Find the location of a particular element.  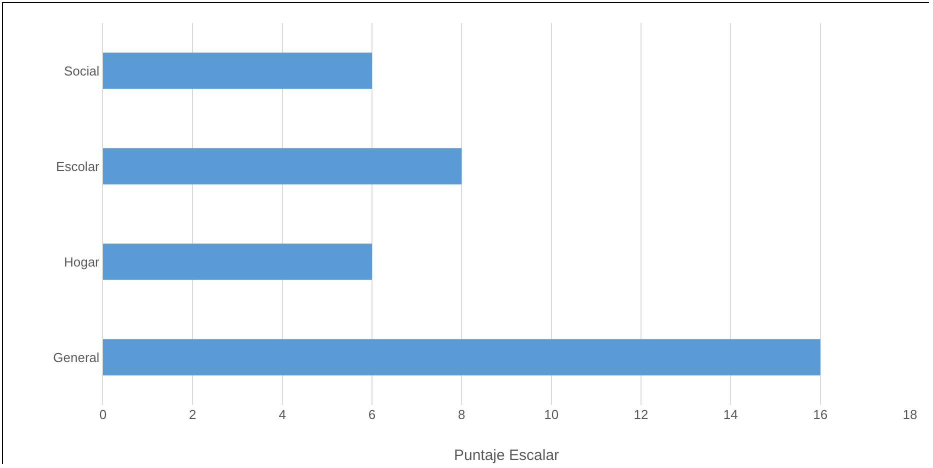

x-tick-label: 10 is located at coordinates (551, 414).